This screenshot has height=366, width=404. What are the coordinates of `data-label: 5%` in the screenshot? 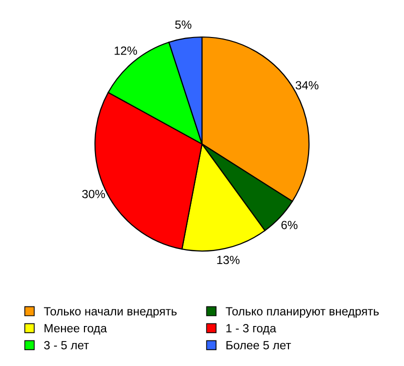 It's located at (183, 24).